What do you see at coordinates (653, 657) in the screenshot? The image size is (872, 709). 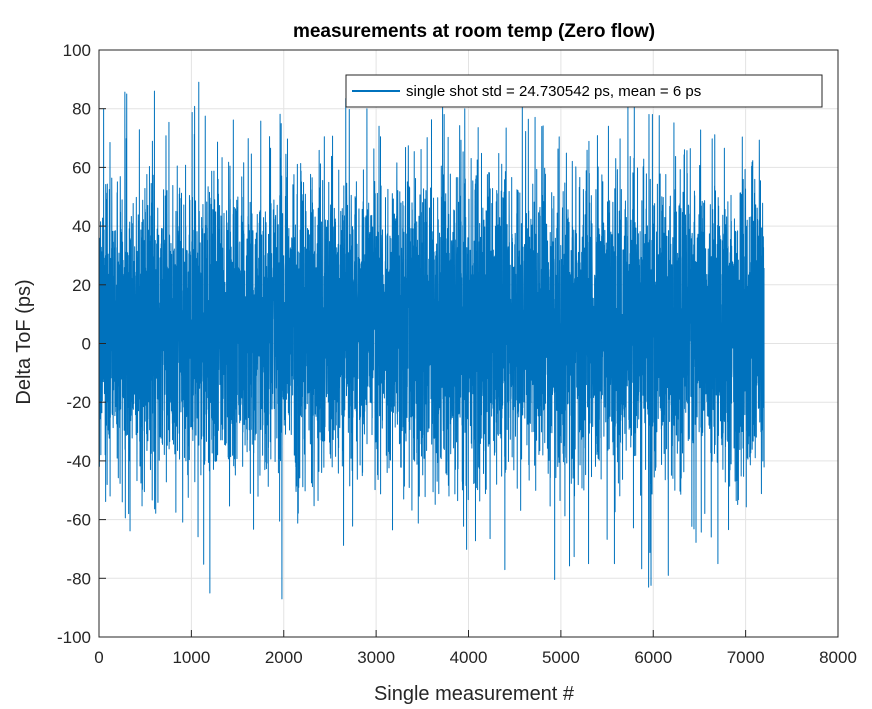 I see `x-tick-label: 6000` at bounding box center [653, 657].